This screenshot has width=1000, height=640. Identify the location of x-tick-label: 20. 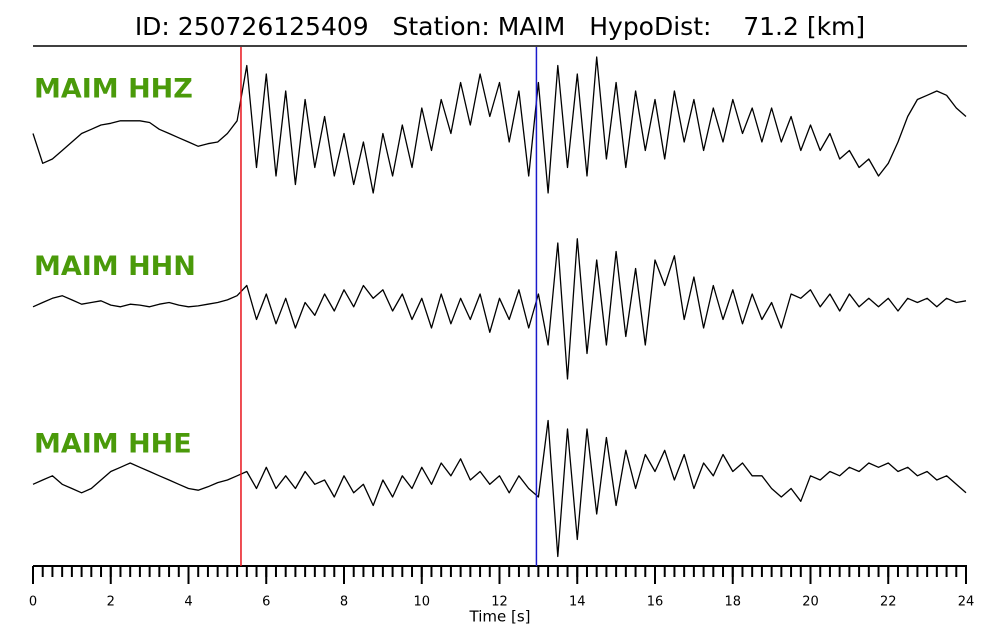
(810, 602).